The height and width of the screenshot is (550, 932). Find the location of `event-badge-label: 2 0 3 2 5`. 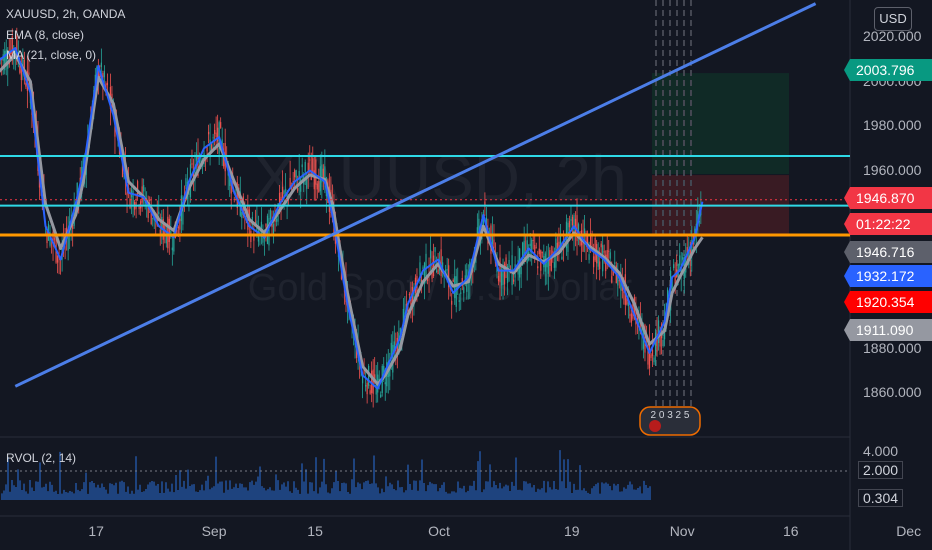

event-badge-label: 2 0 3 2 5 is located at coordinates (670, 415).